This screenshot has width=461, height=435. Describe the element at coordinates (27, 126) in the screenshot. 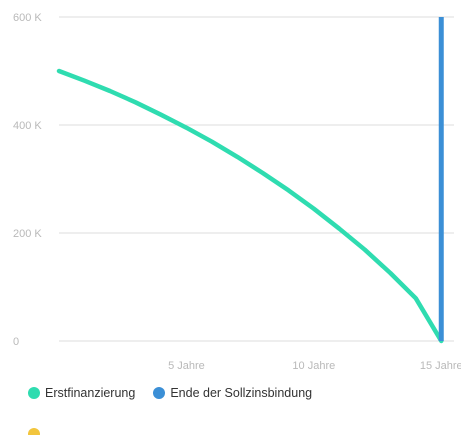

I see `y-tick-label: 400 K` at that location.